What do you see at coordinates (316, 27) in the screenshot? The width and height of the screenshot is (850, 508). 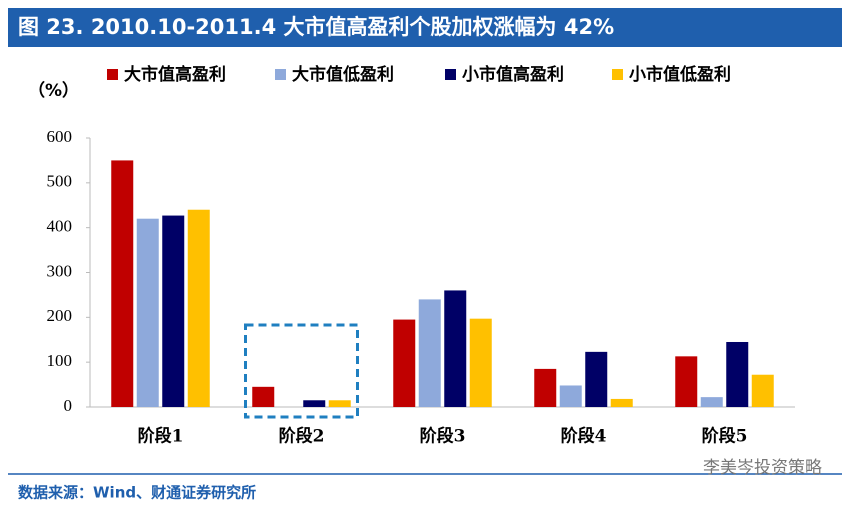 I see `chart-title: 图 23. 2010.10-2011.4 大市值高盈利个股加权涨幅为 42%` at bounding box center [316, 27].